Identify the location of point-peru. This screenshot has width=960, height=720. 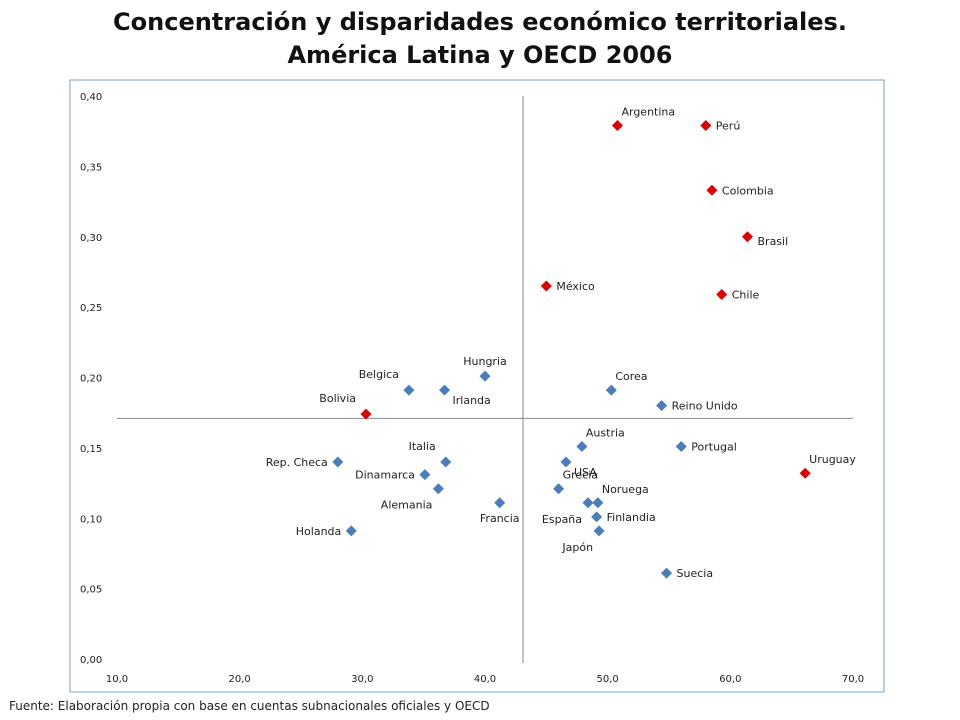
(706, 126).